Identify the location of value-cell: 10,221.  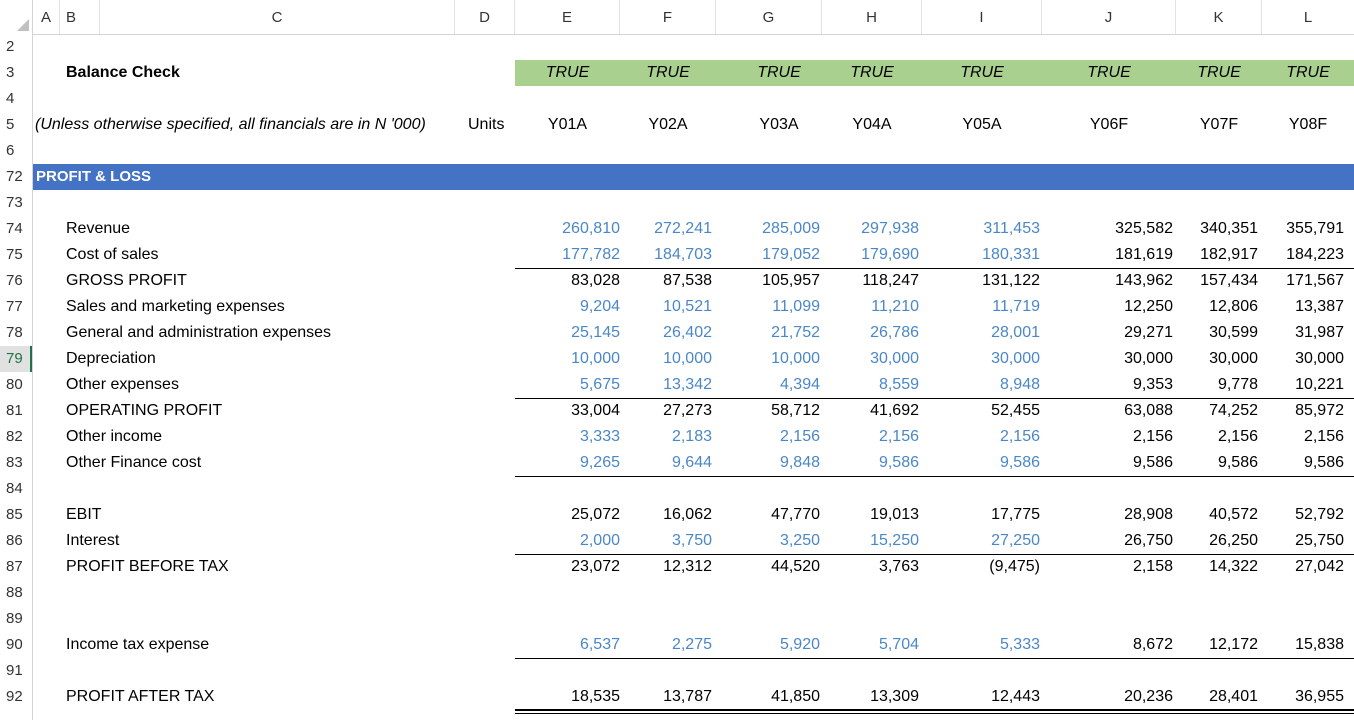
(1319, 384).